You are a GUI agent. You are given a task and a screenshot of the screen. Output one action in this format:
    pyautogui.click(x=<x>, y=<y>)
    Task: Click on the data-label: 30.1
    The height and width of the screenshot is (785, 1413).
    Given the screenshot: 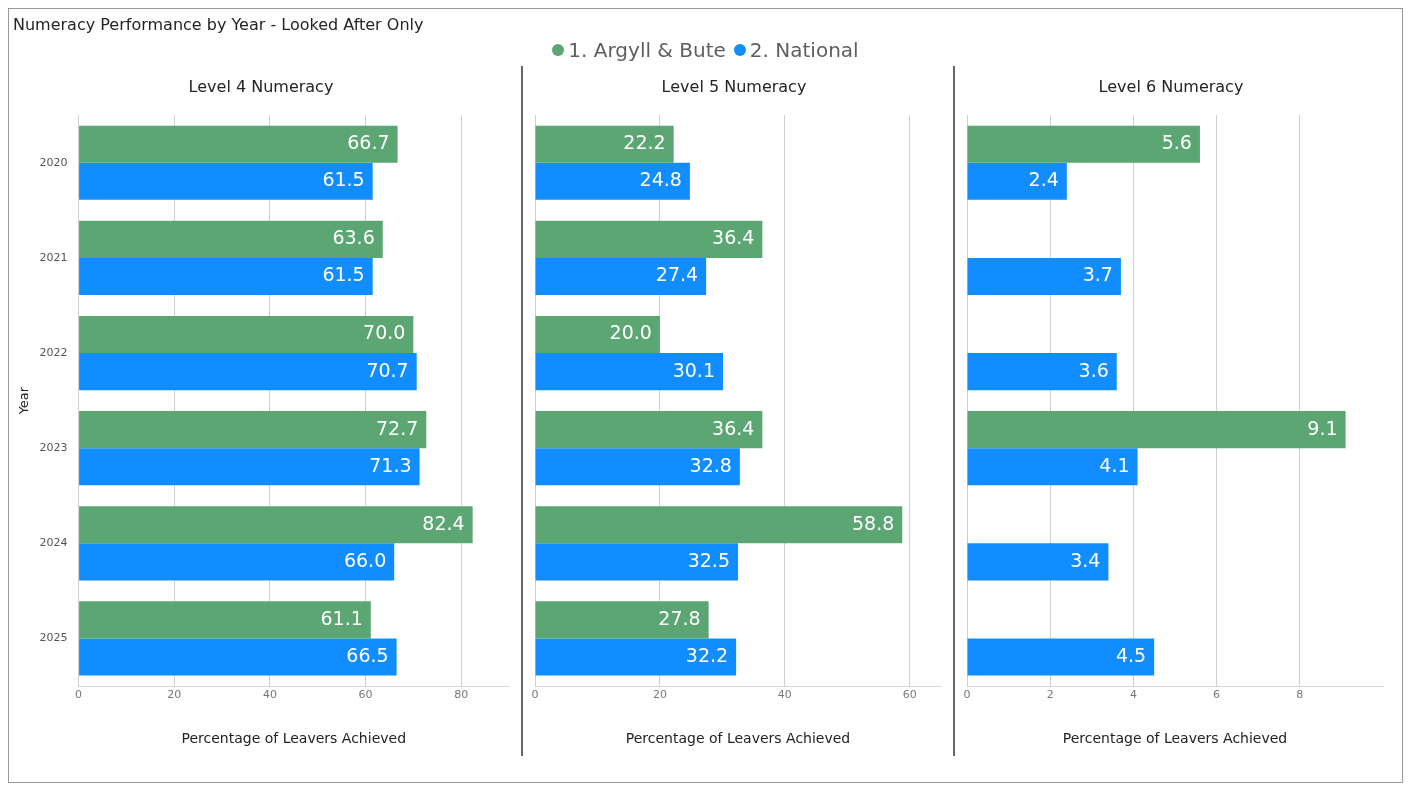 What is the action you would take?
    pyautogui.click(x=694, y=369)
    